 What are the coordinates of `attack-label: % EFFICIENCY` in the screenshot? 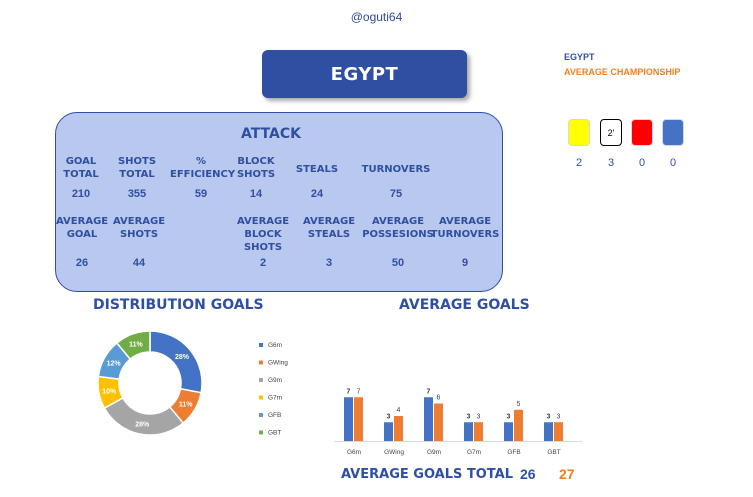 It's located at (203, 168).